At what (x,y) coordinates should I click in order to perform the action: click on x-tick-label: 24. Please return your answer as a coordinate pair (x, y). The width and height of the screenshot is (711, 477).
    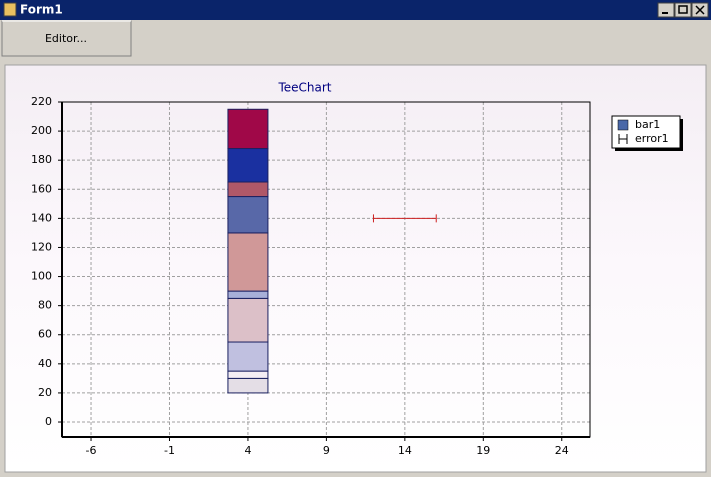
    Looking at the image, I should click on (562, 450).